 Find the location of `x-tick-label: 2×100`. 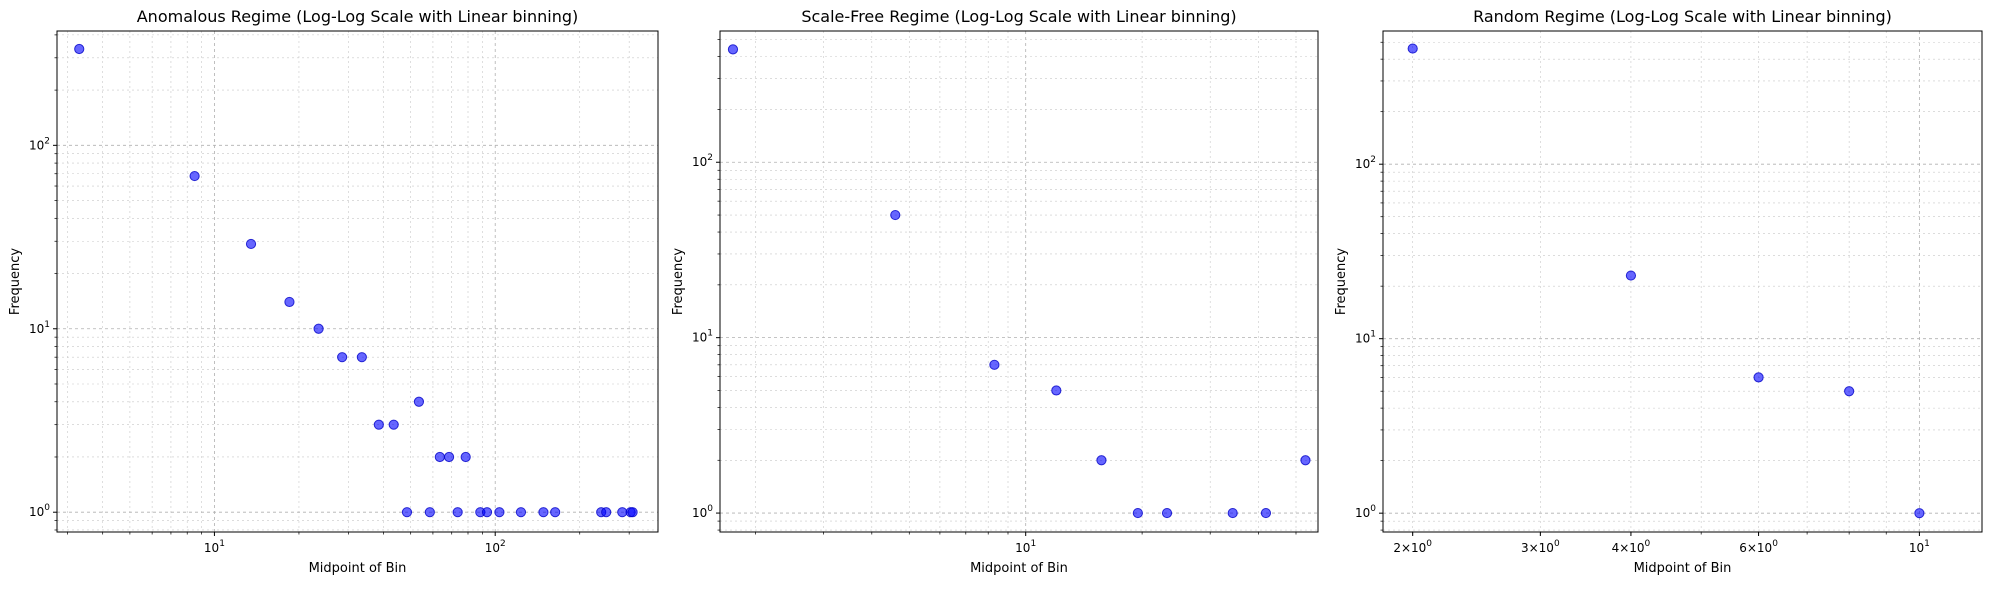

x-tick-label: 2×100 is located at coordinates (1412, 547).